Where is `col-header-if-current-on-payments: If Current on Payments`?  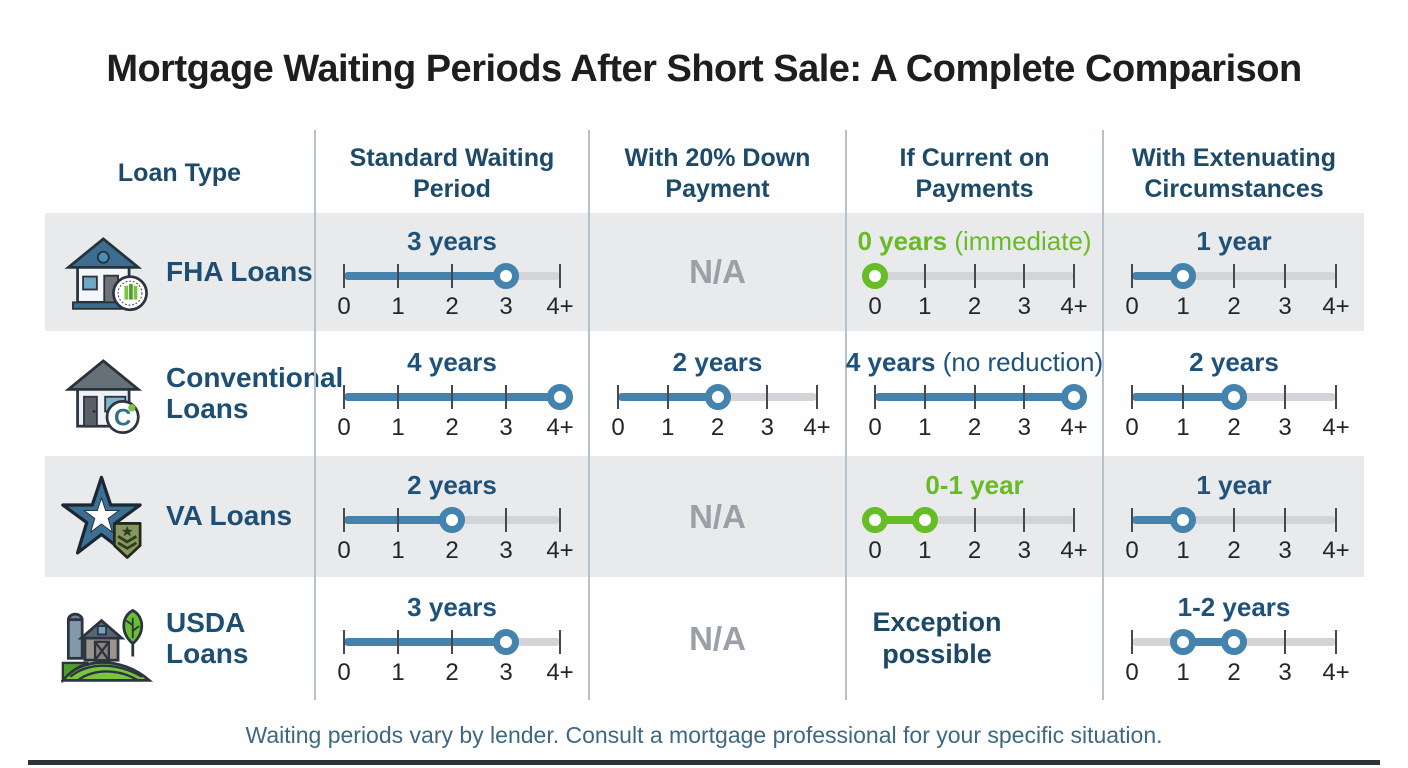 col-header-if-current-on-payments: If Current on Payments is located at coordinates (973, 171).